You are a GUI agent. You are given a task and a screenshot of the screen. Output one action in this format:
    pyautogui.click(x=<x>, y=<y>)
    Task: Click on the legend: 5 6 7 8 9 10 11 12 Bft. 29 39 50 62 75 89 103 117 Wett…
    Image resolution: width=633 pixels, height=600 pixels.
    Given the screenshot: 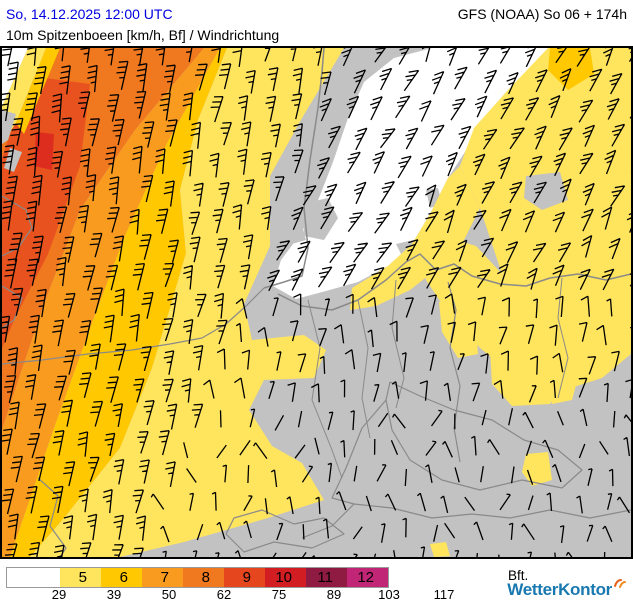 What is the action you would take?
    pyautogui.click(x=316, y=579)
    